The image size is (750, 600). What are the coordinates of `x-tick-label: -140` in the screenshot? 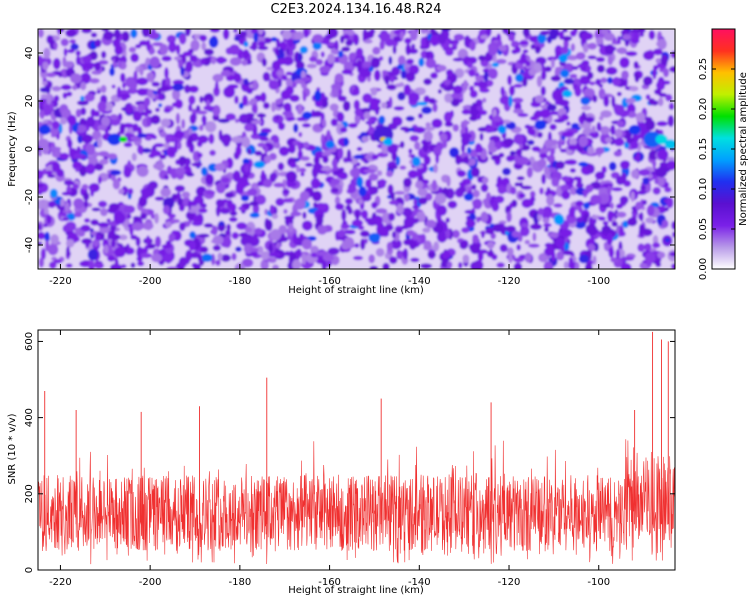 It's located at (419, 281).